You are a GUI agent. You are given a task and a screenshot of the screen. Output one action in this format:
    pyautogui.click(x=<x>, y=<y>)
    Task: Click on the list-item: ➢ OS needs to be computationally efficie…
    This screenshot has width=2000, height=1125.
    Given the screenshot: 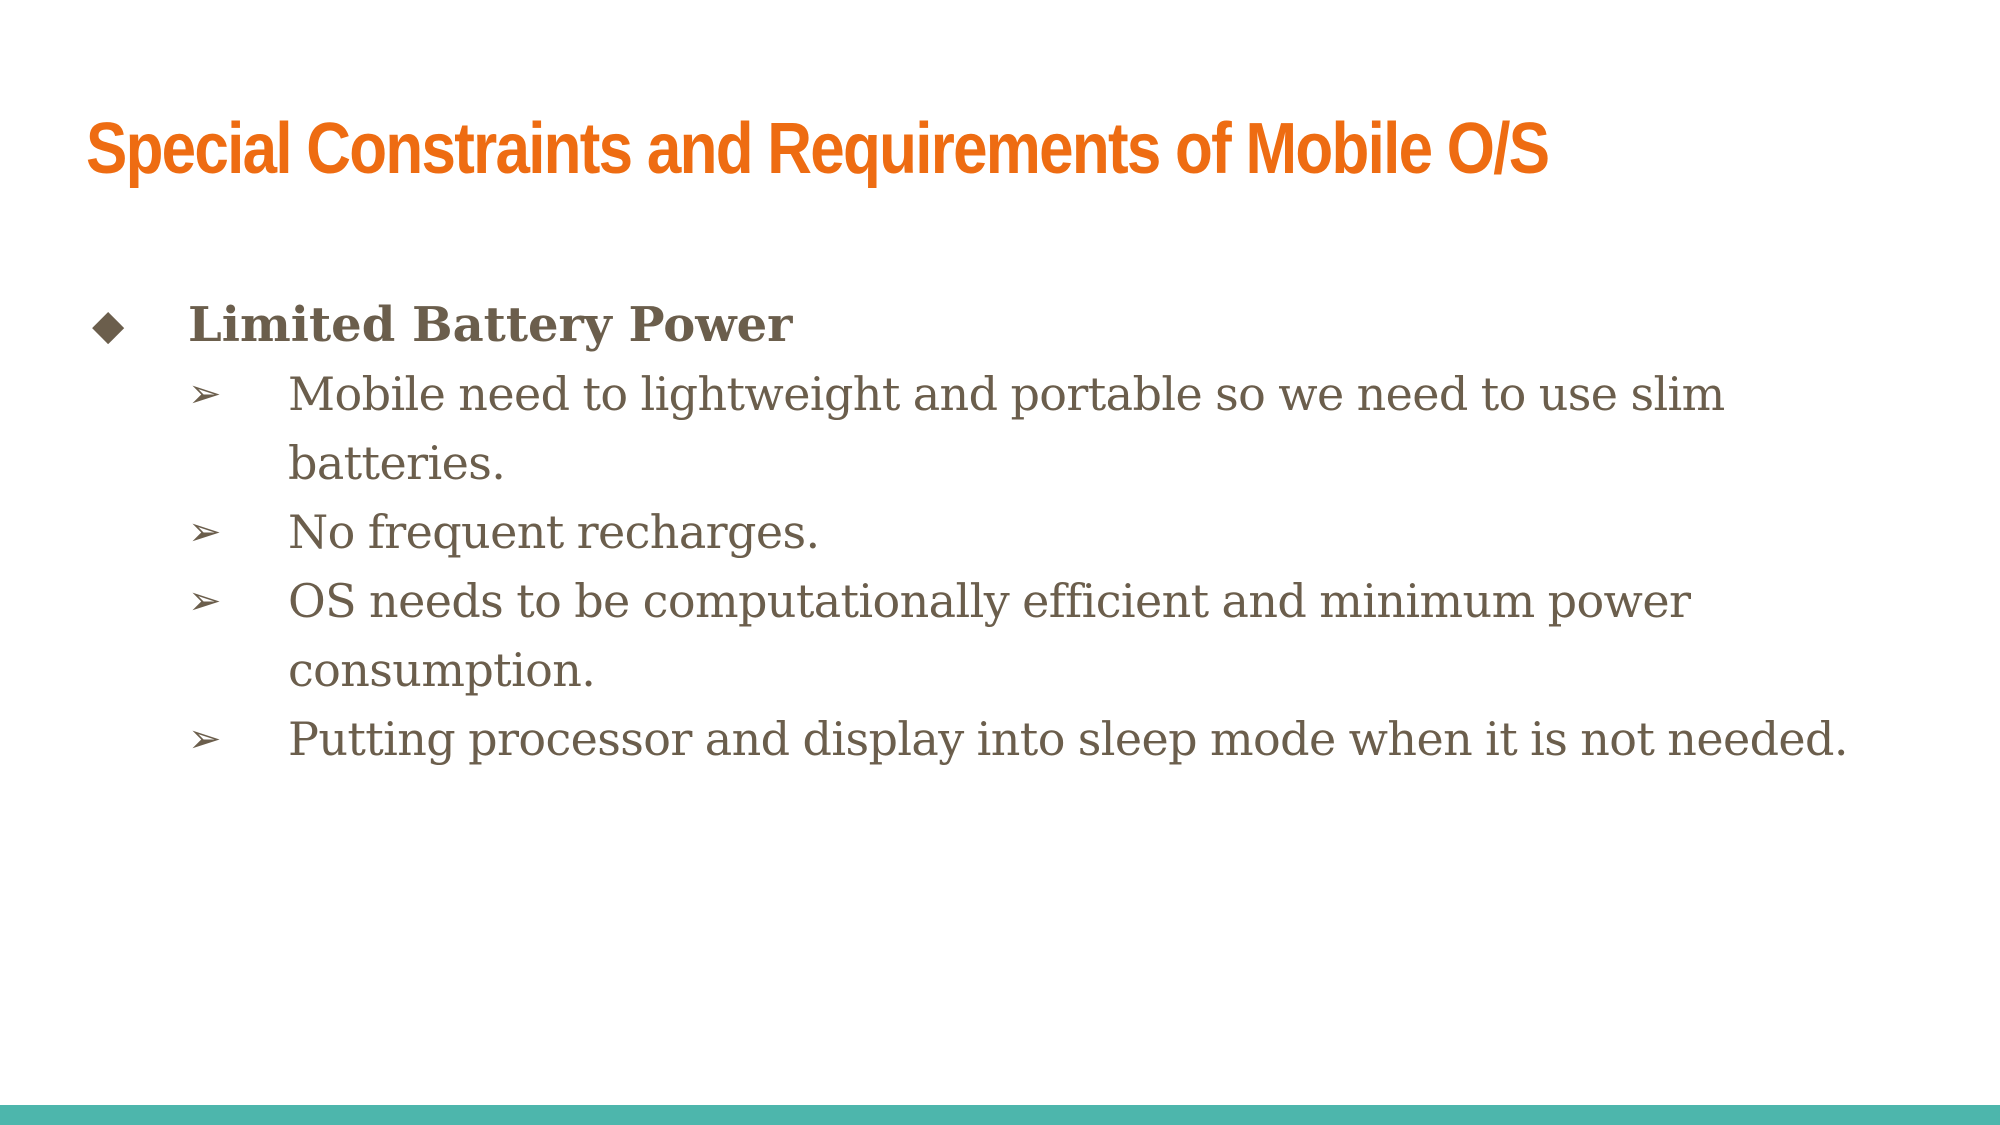 What is the action you would take?
    pyautogui.click(x=1007, y=636)
    